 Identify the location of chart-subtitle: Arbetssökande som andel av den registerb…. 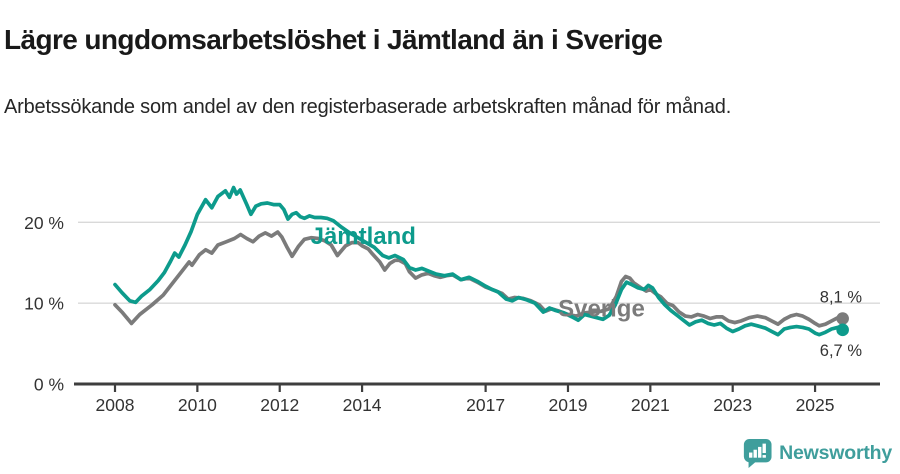
(368, 107).